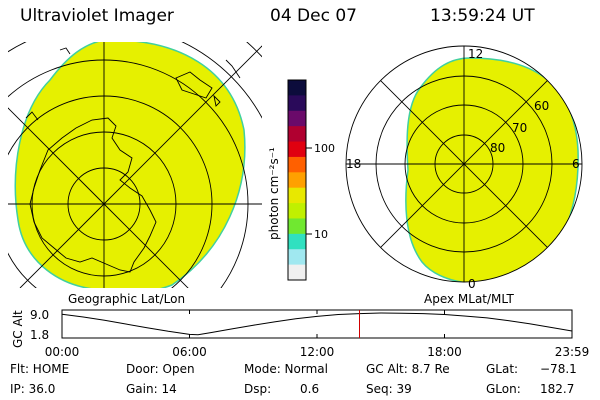 The width and height of the screenshot is (600, 400). Describe the element at coordinates (389, 389) in the screenshot. I see `info-seq: Seq: 39` at that location.